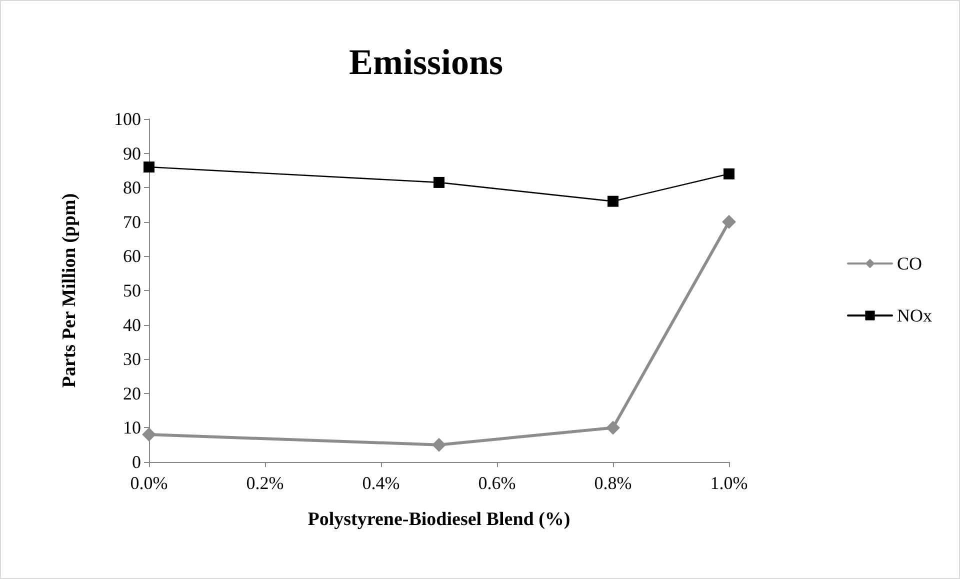 Image resolution: width=960 pixels, height=579 pixels. What do you see at coordinates (729, 483) in the screenshot?
I see `x-tick-label: 1.0%` at bounding box center [729, 483].